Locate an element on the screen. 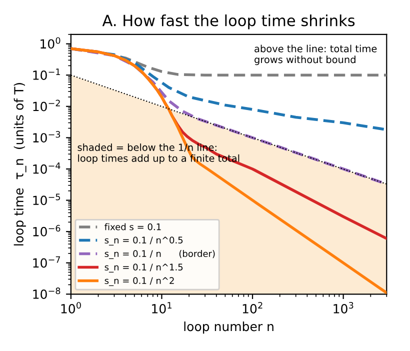  chart-title: A. How fast the loop time shrinks is located at coordinates (228, 22).